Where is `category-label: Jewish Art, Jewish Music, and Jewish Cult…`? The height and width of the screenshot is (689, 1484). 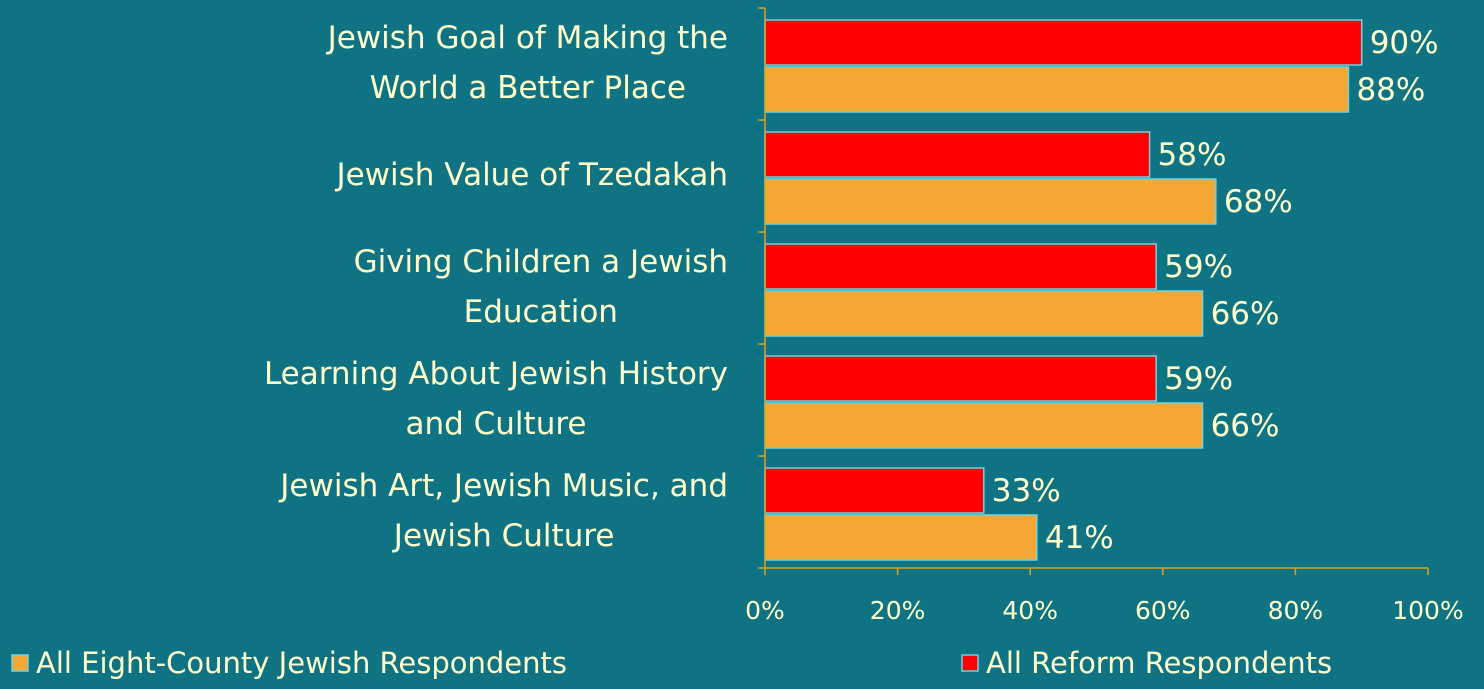 category-label: Jewish Art, Jewish Music, and Jewish Cult… is located at coordinates (503, 511).